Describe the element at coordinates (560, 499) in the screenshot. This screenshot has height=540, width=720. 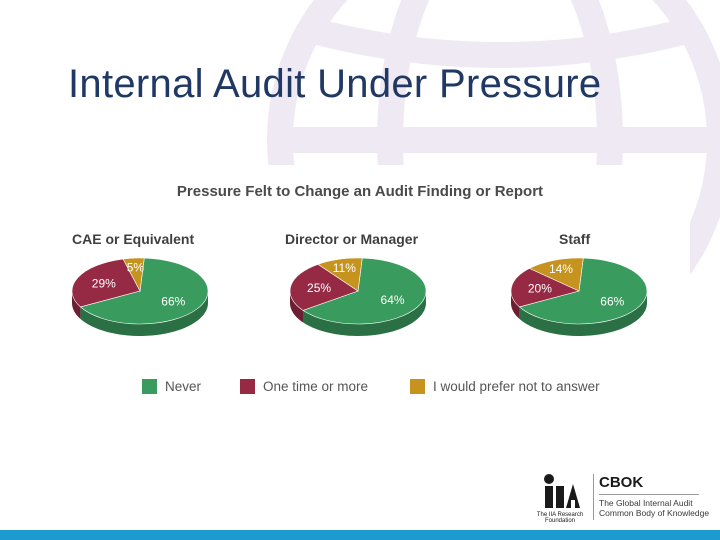
I see `iia-logo: The IIA Research Foundation` at that location.